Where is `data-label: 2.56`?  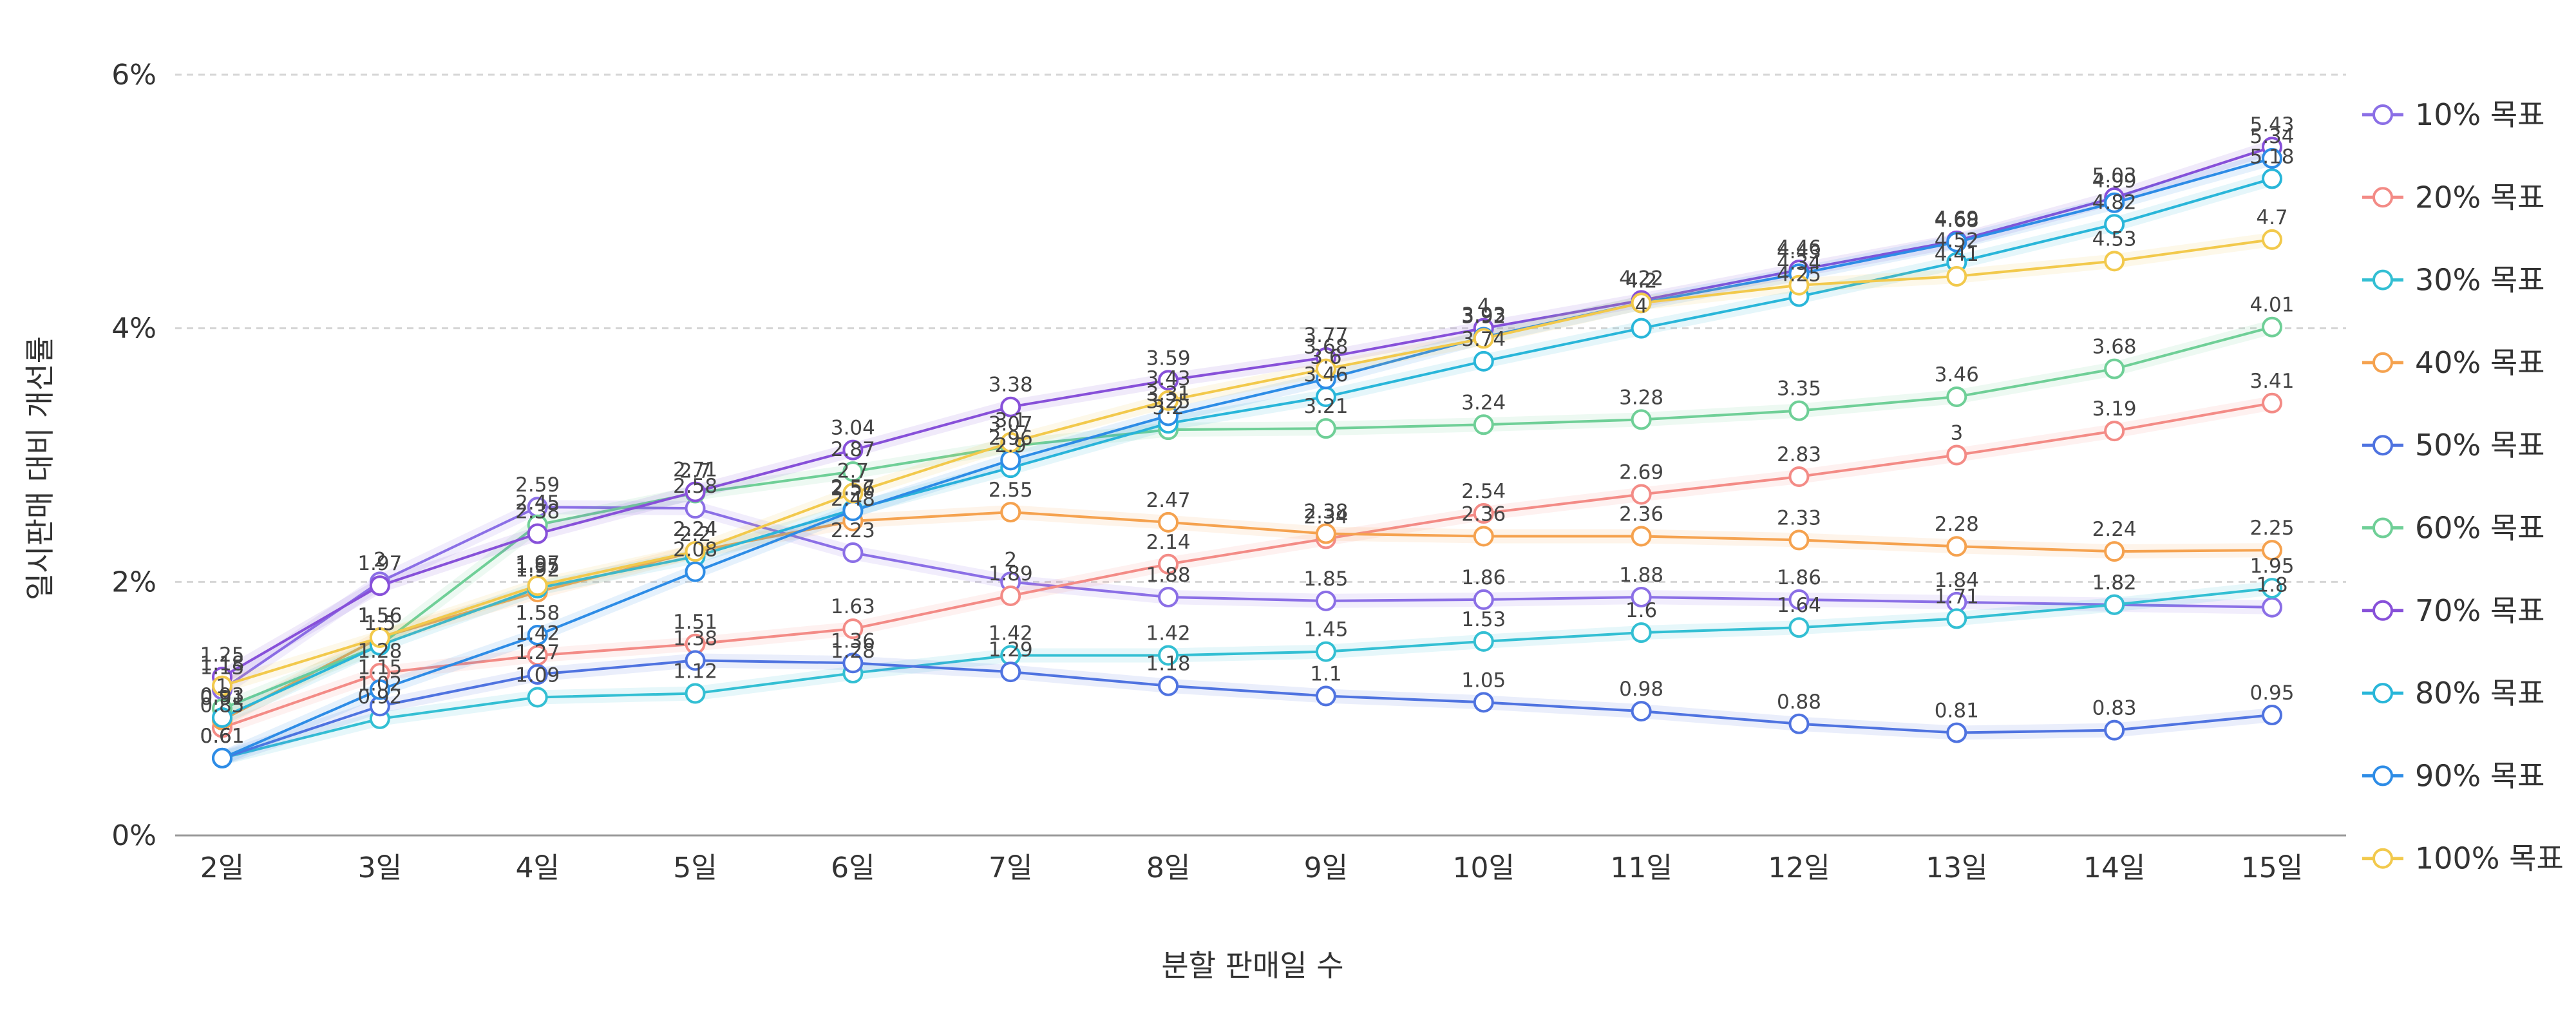
data-label: 2.56 is located at coordinates (853, 488).